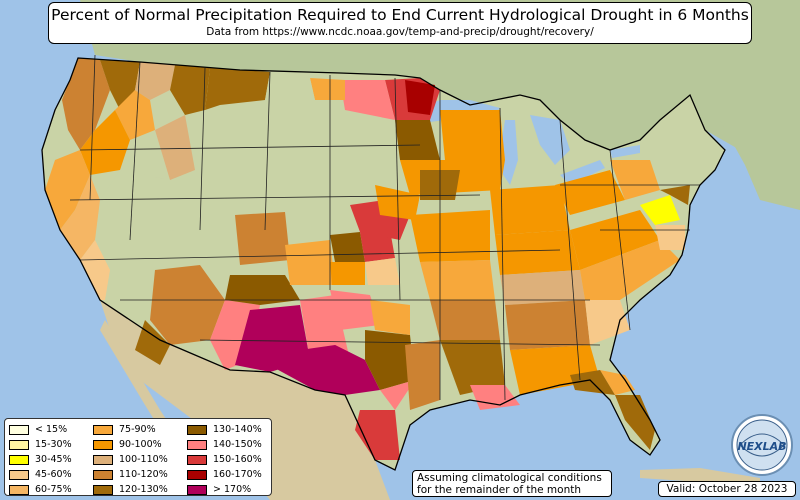 The width and height of the screenshot is (800, 500). What do you see at coordinates (237, 459) in the screenshot?
I see `legend-label: 150-160%` at bounding box center [237, 459].